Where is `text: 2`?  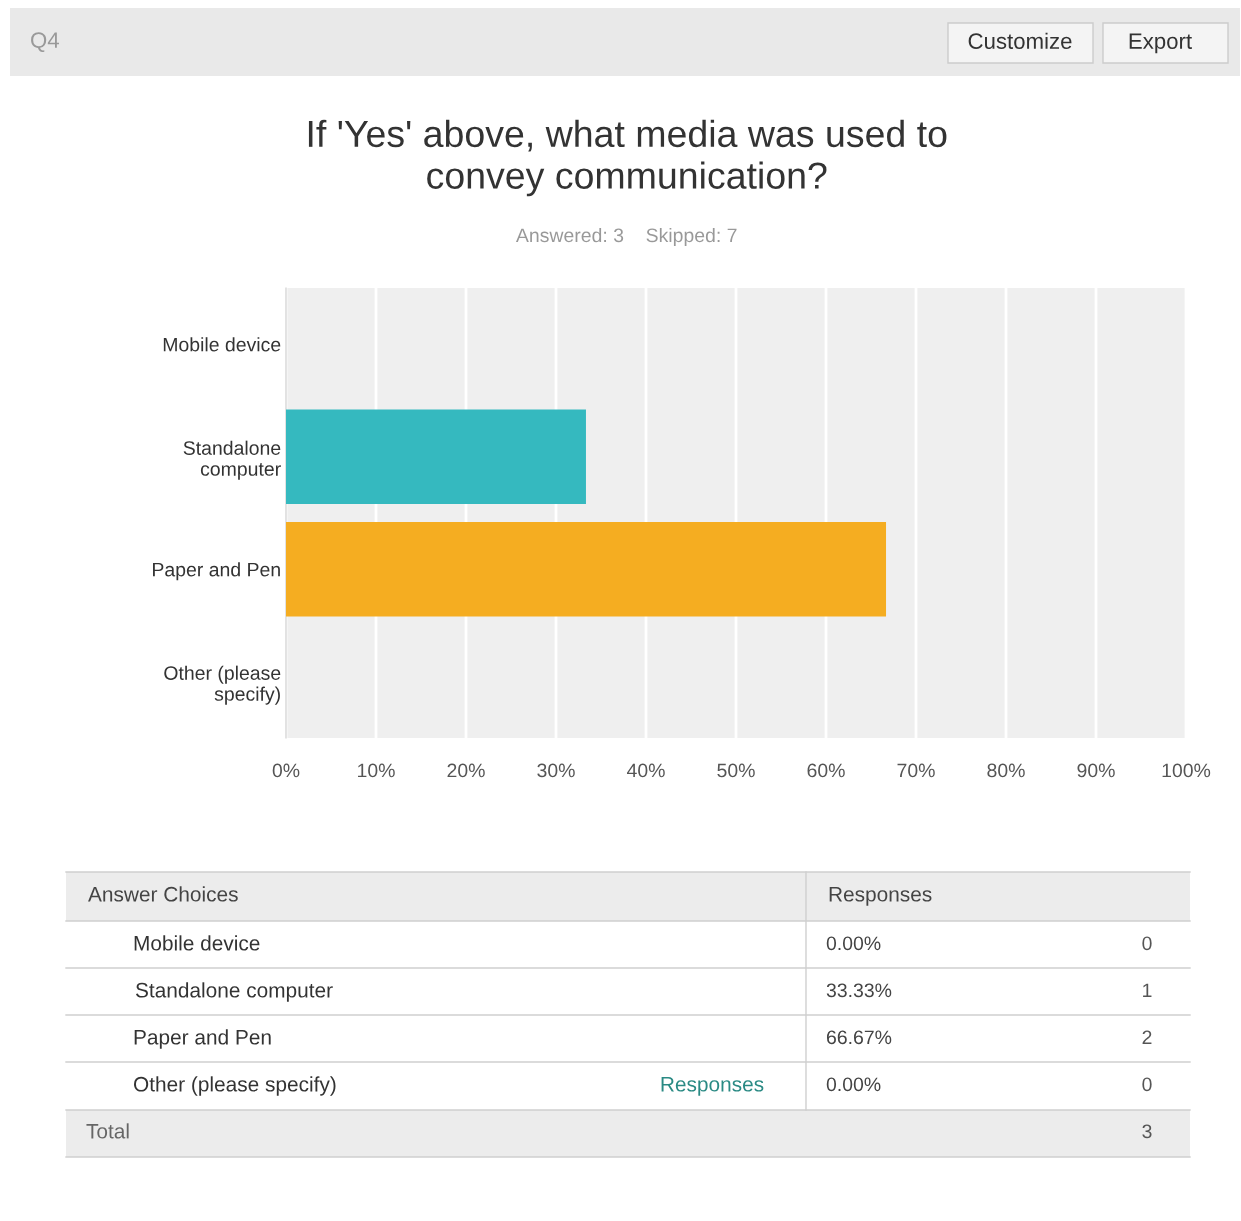 text: 2 is located at coordinates (1147, 1037).